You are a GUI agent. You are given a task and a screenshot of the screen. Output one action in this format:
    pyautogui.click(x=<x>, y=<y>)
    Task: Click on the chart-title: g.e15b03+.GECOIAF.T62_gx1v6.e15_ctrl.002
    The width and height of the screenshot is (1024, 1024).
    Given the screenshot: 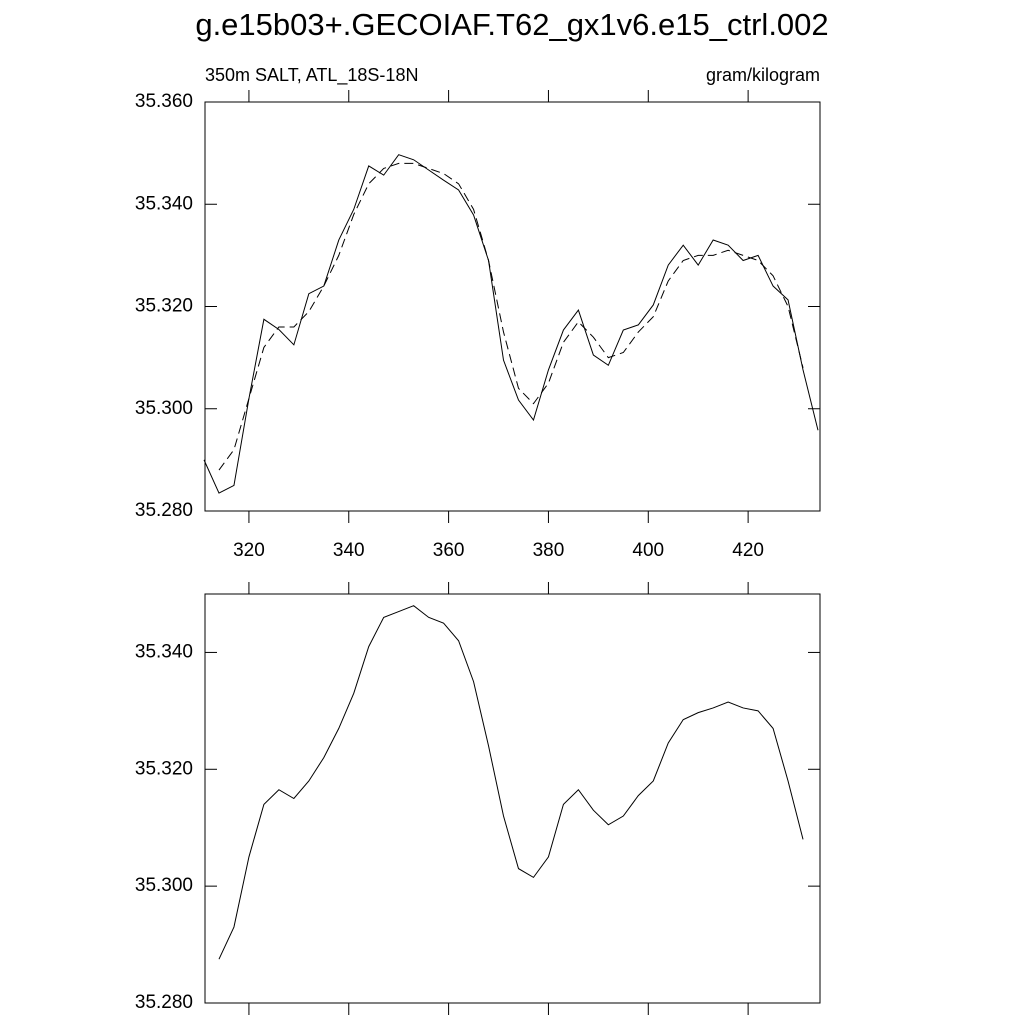 What is the action you would take?
    pyautogui.click(x=511, y=24)
    